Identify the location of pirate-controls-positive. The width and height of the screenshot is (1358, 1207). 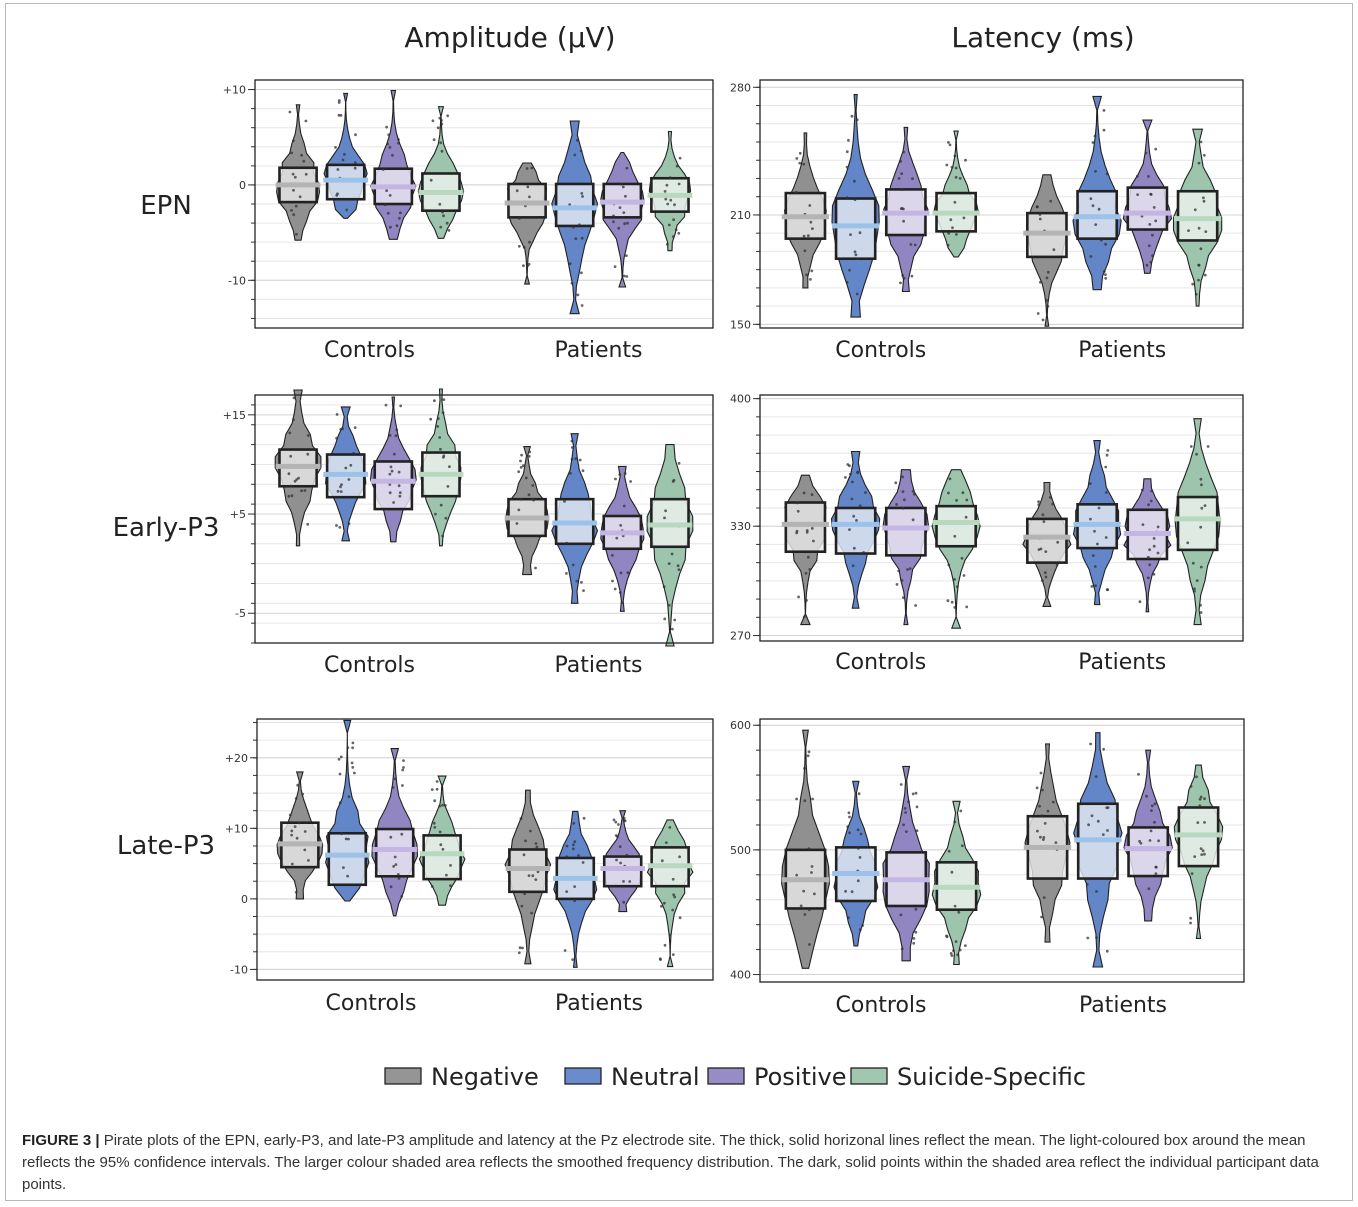
(906, 863).